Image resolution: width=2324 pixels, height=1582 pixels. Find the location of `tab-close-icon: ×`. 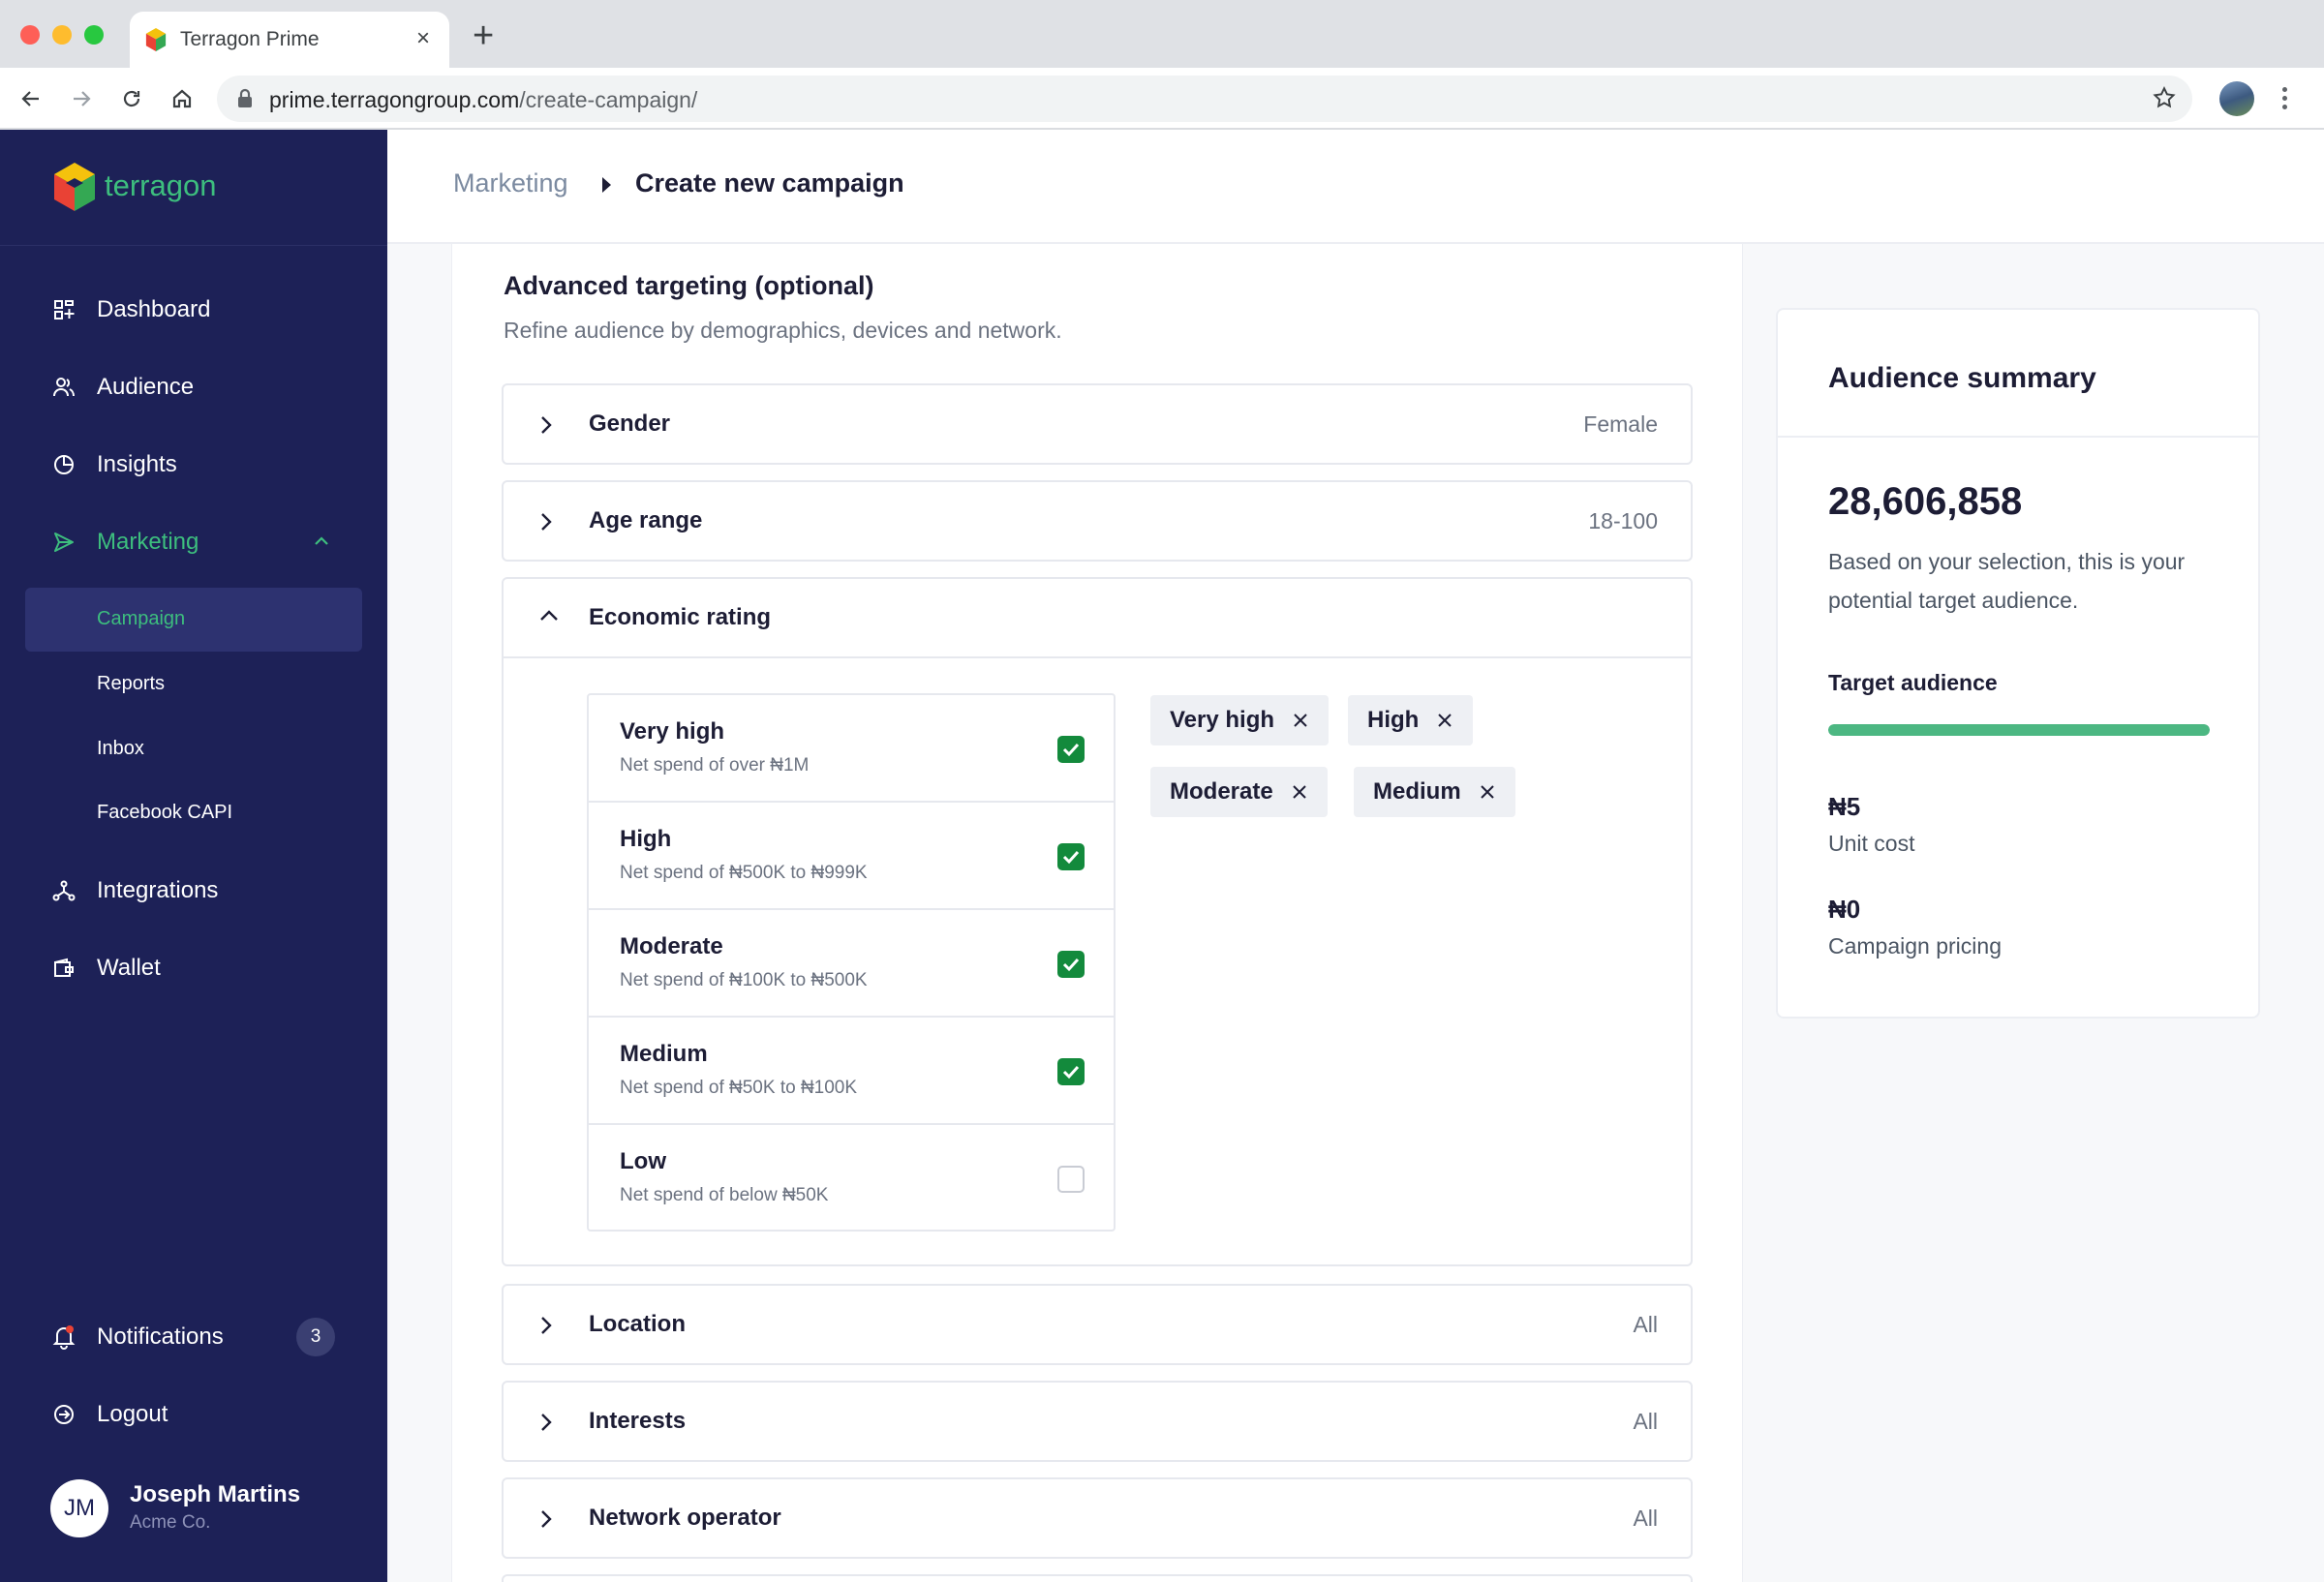

tab-close-icon: × is located at coordinates (422, 38).